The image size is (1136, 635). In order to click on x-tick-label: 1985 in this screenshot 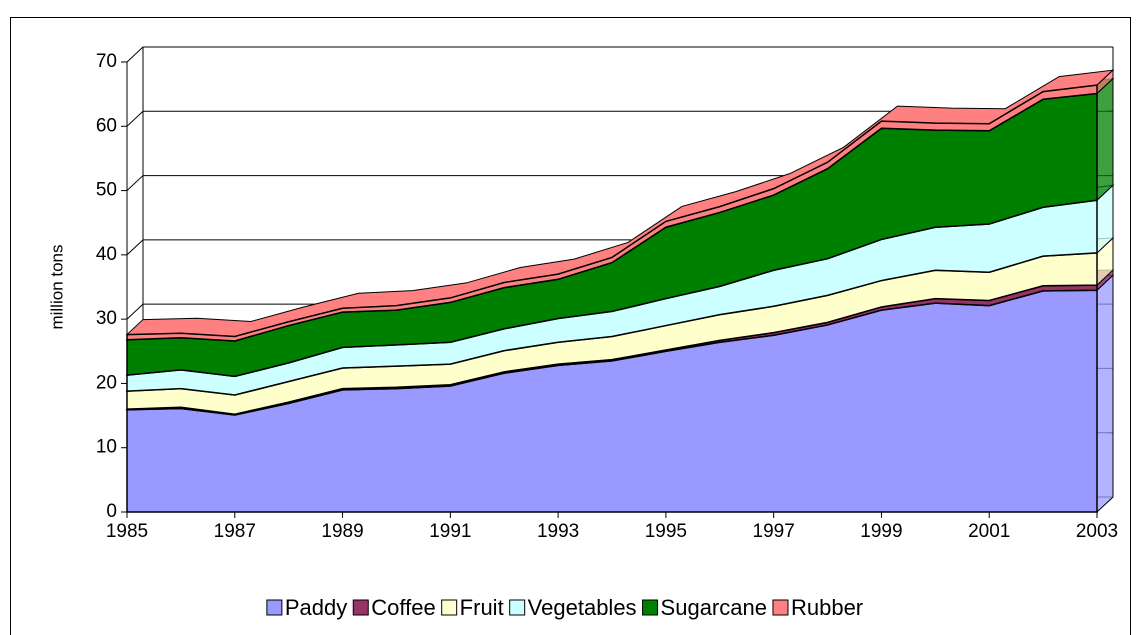, I will do `click(127, 531)`.